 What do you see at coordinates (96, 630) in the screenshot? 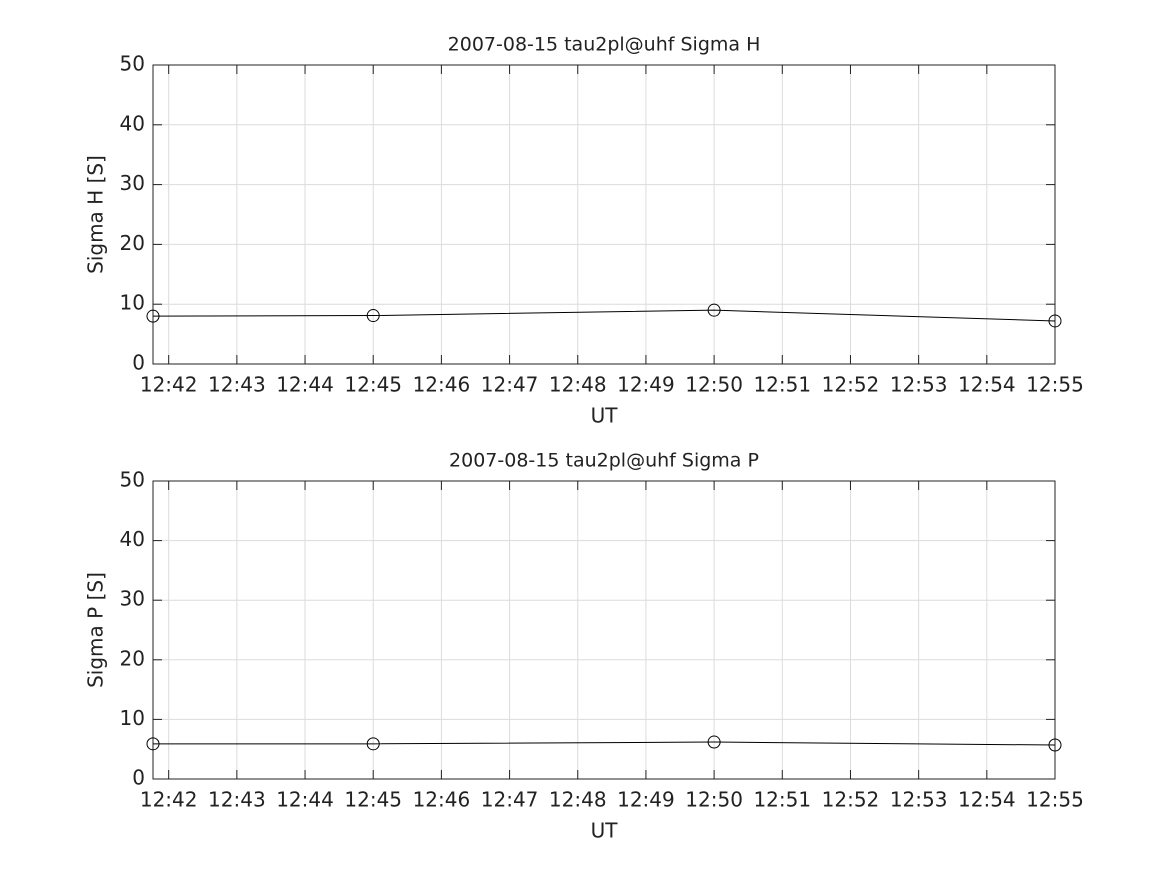
I see `y-axis-label: Sigma P [S]` at bounding box center [96, 630].